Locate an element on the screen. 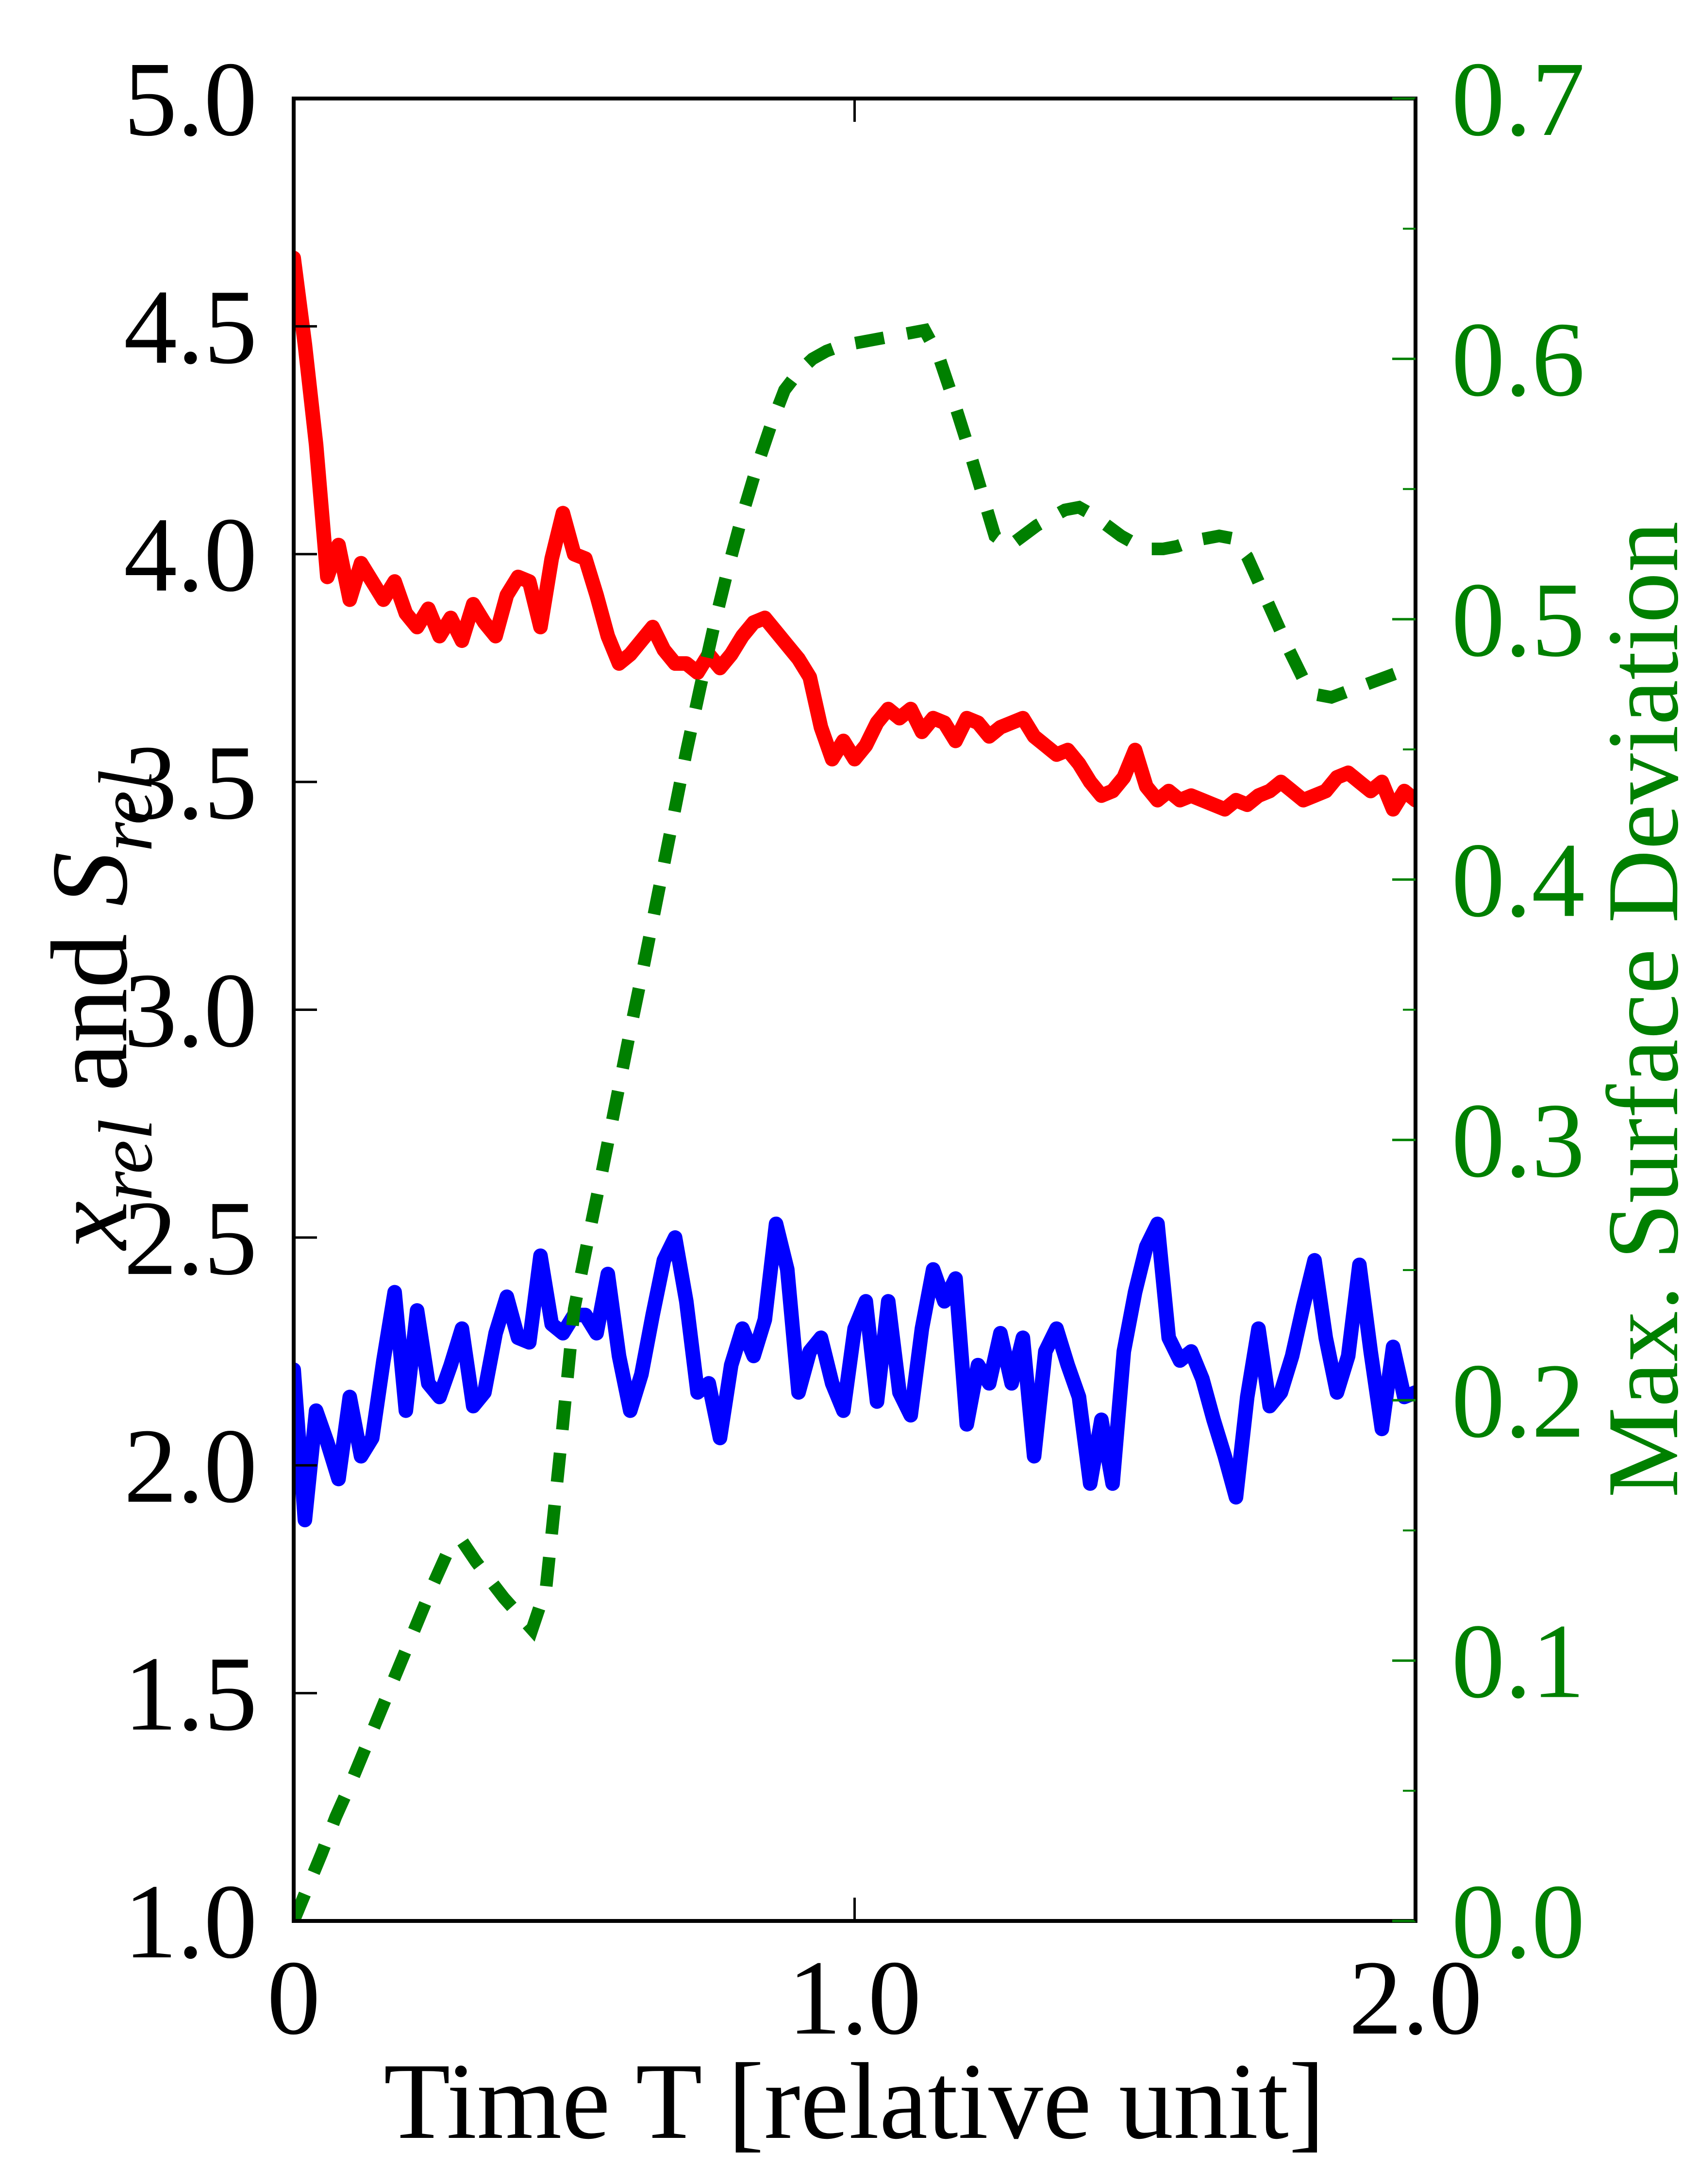  y-right-tick-label: 0.3 is located at coordinates (1518, 1140).